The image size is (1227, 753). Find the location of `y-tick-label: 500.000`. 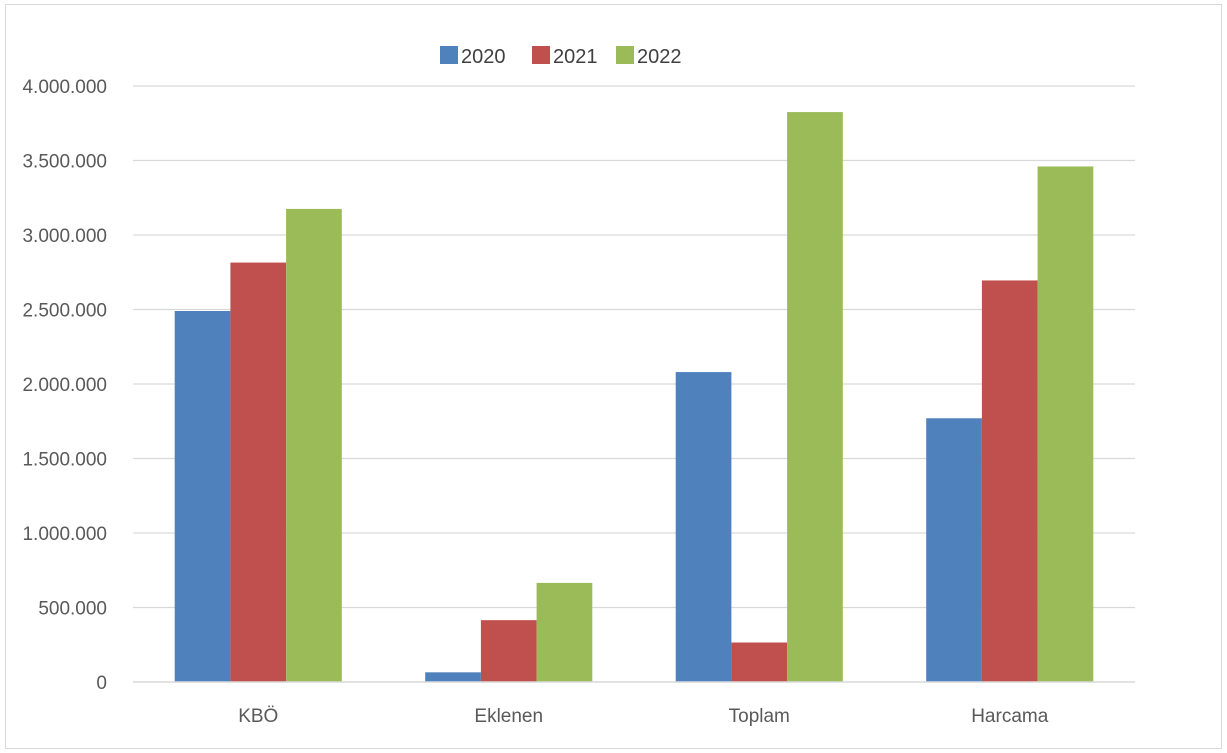

y-tick-label: 500.000 is located at coordinates (72, 609).